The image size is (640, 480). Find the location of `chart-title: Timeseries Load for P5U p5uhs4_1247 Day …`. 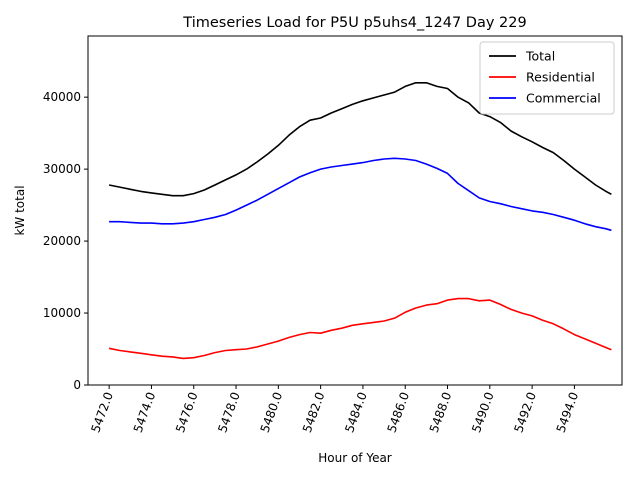

chart-title: Timeseries Load for P5U p5uhs4_1247 Day … is located at coordinates (354, 23).